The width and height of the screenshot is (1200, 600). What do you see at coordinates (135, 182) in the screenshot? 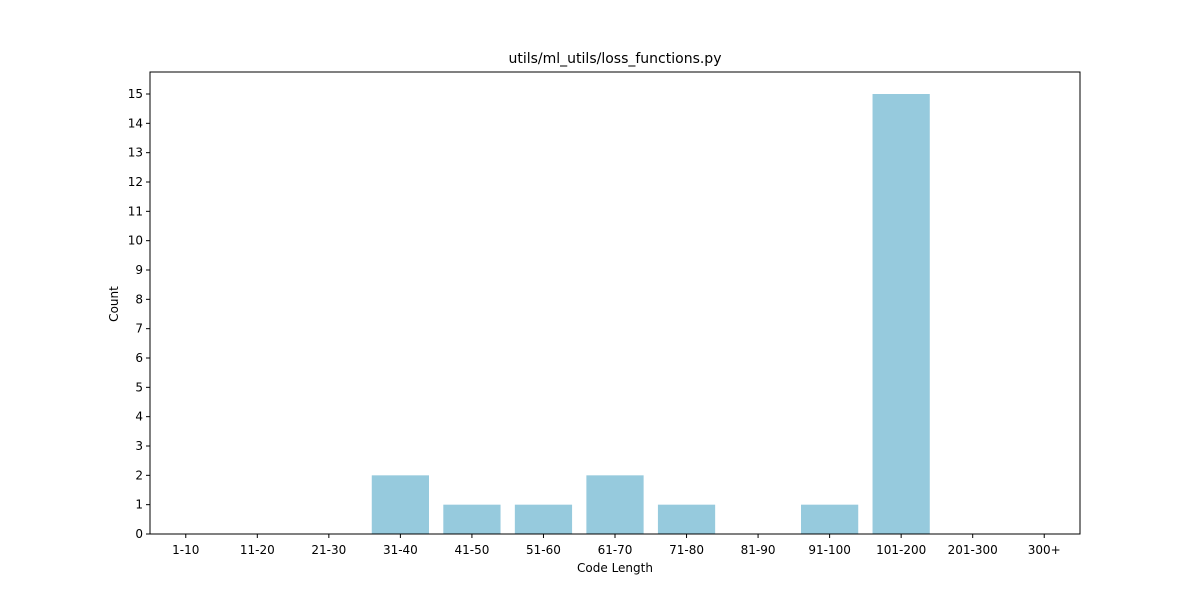
I see `y-tick-label: 12` at bounding box center [135, 182].